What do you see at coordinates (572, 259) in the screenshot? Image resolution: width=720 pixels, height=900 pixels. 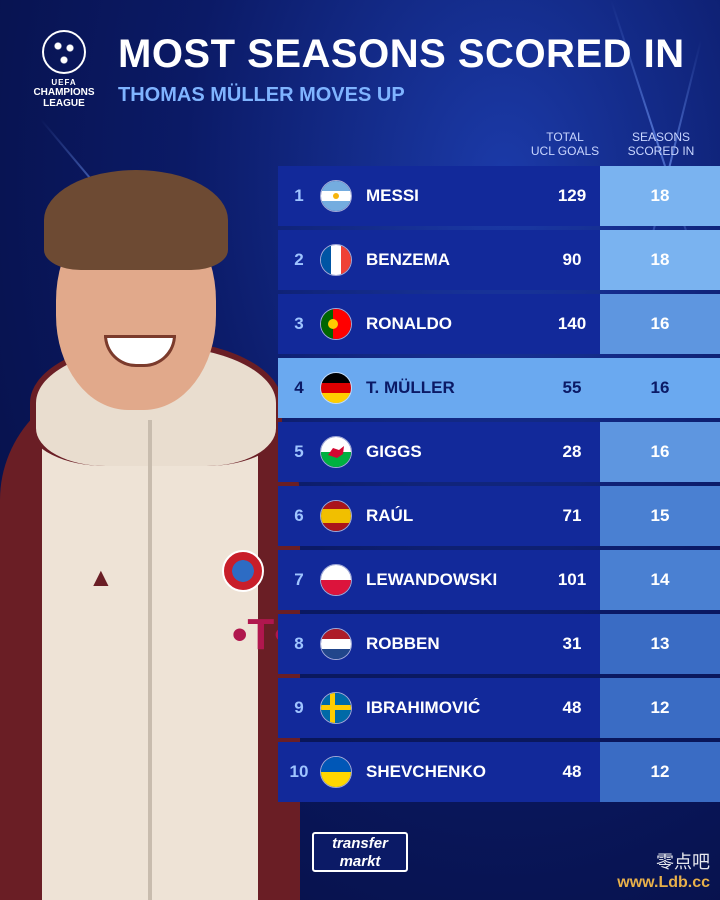 I see `total-goals: 90` at bounding box center [572, 259].